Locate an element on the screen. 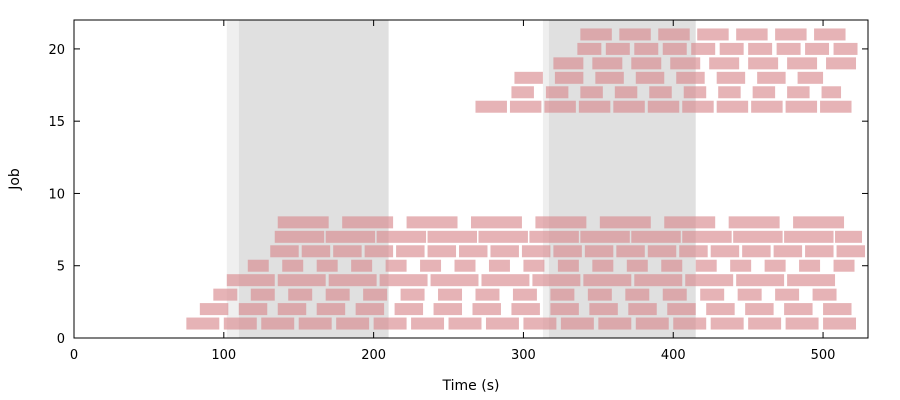 This screenshot has width=900, height=400. y-tick-label-10: 10 is located at coordinates (56, 194).